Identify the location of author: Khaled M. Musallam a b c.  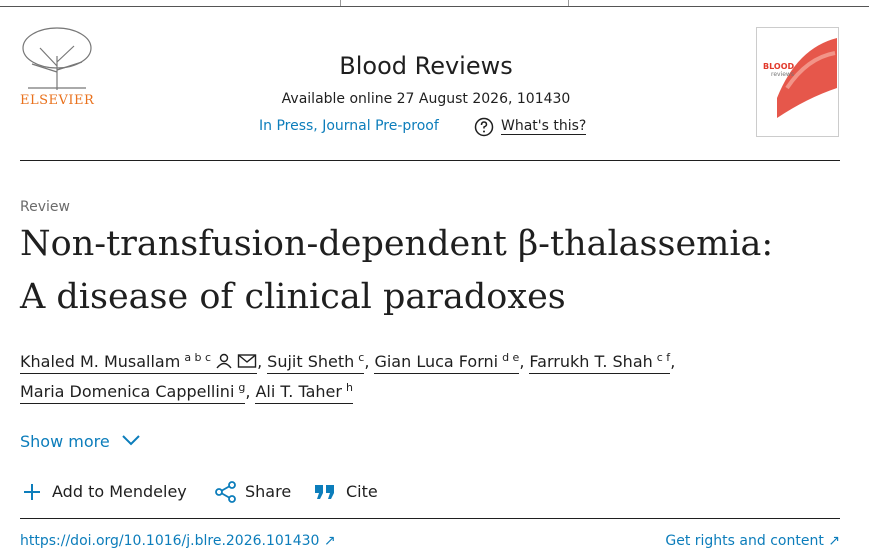
(139, 363).